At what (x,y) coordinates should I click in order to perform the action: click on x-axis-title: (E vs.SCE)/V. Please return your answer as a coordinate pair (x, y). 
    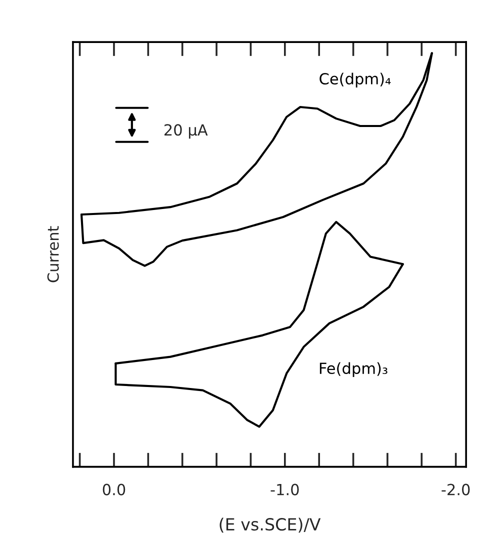
    Looking at the image, I should click on (270, 525).